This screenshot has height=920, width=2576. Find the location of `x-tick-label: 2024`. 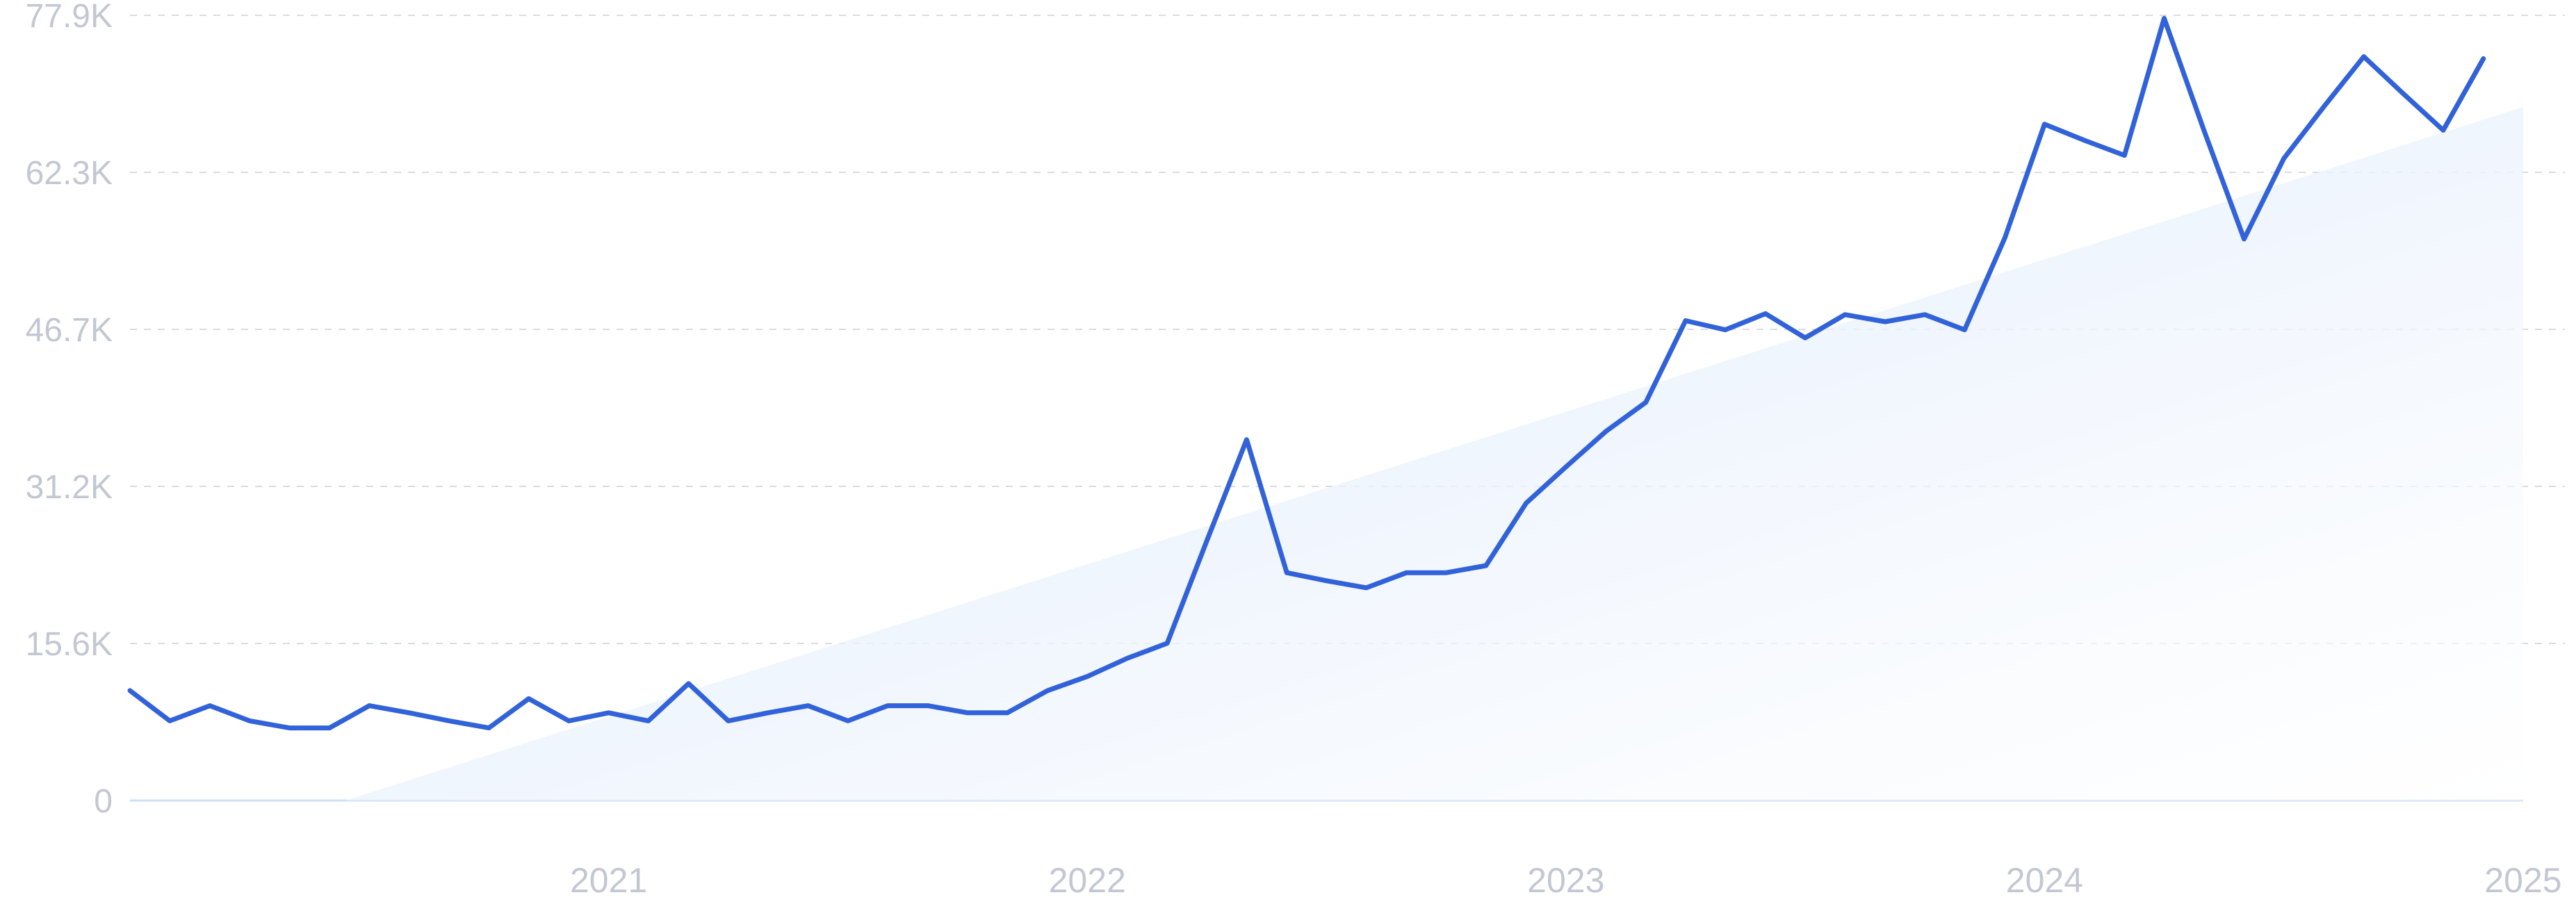

x-tick-label: 2024 is located at coordinates (2044, 880).